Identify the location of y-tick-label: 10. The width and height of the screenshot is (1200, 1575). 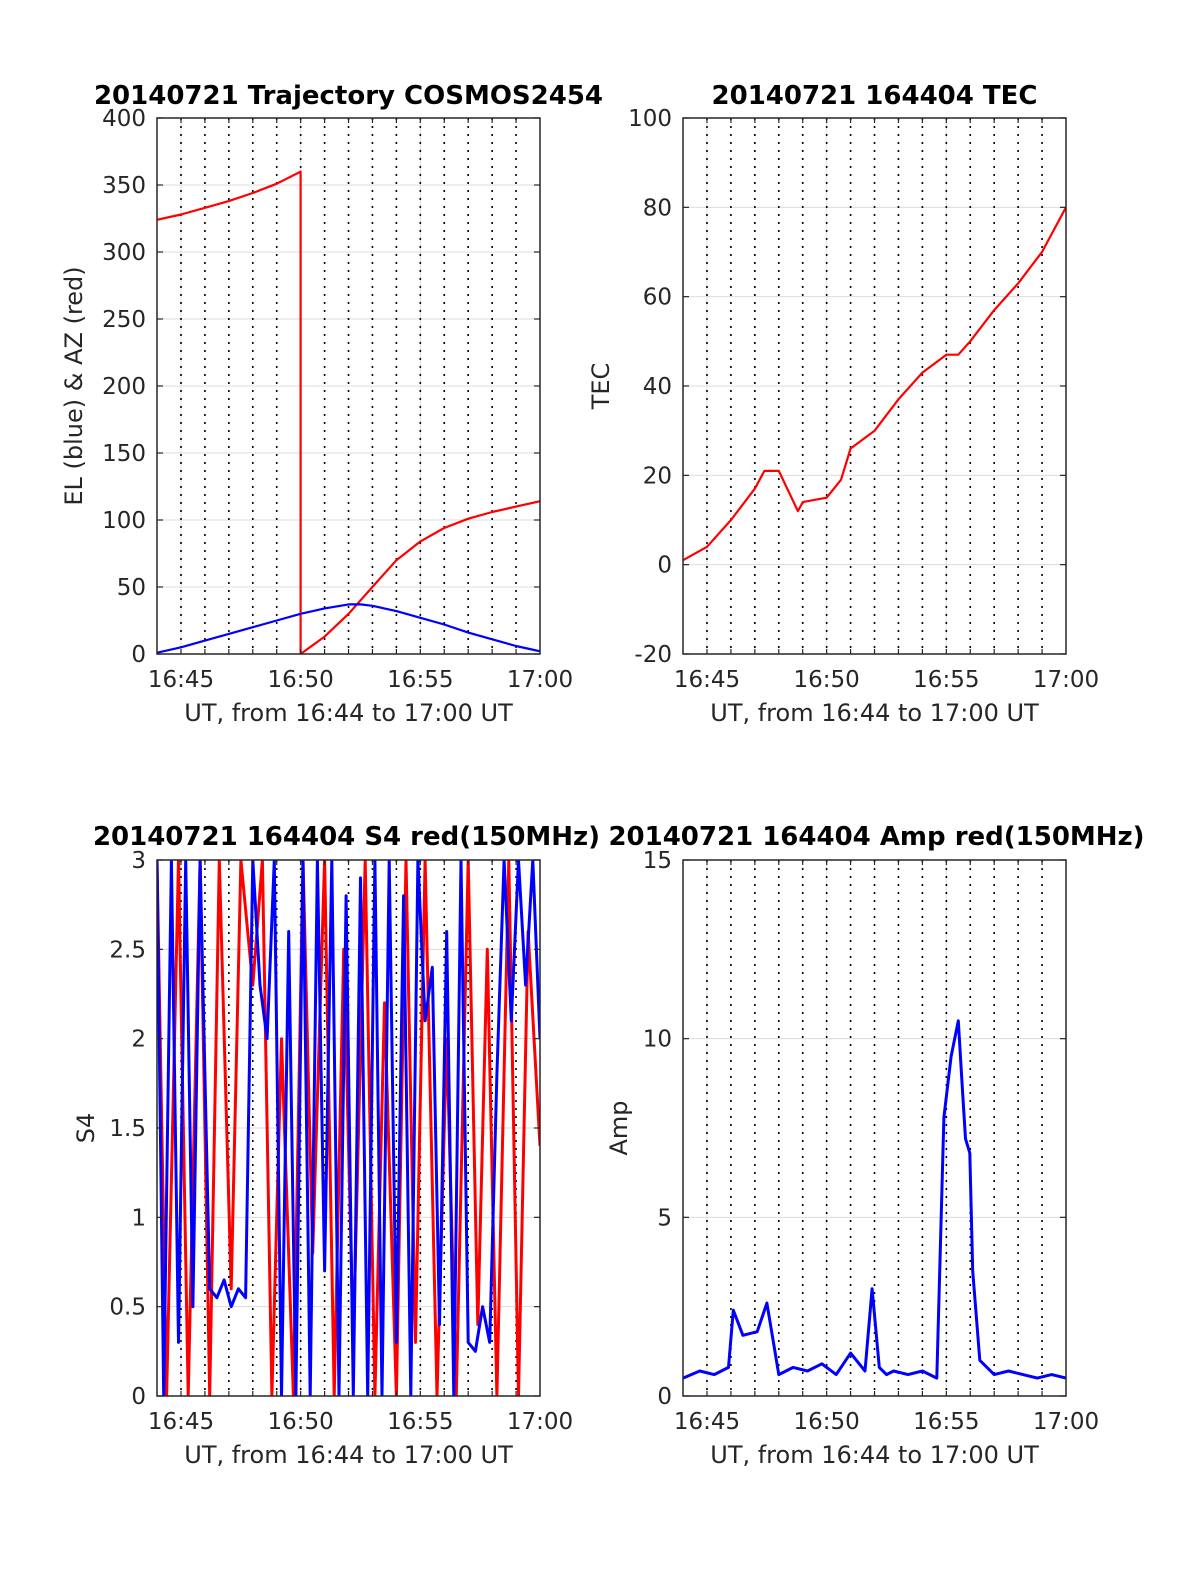
(657, 1040).